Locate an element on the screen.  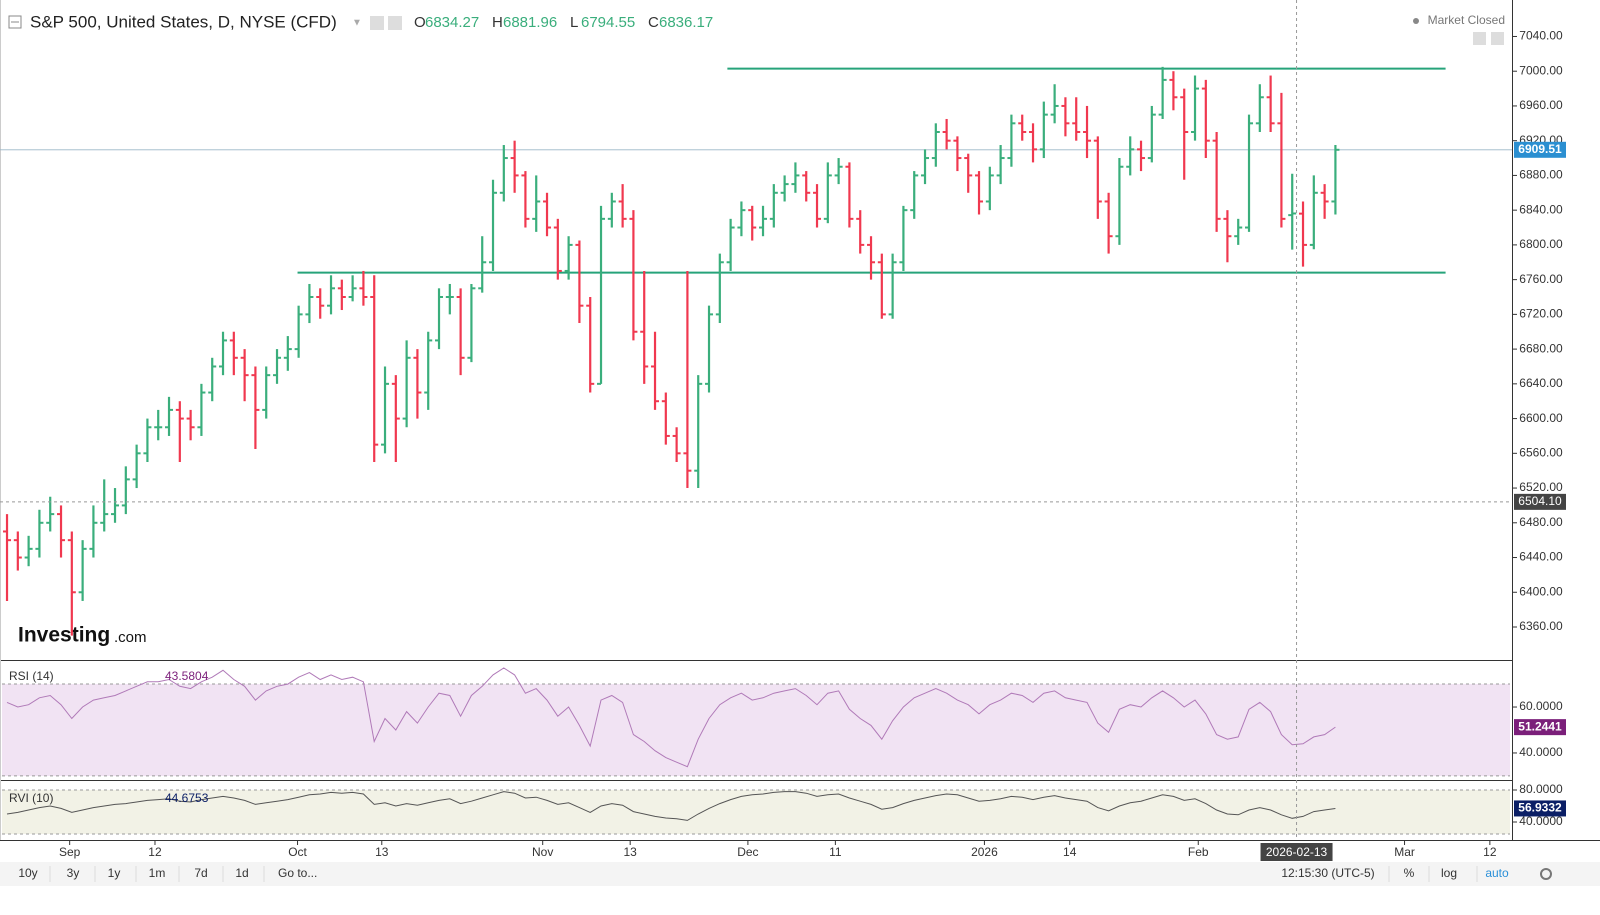
crosshair-date-label: 2026-02-13 is located at coordinates (1297, 852).